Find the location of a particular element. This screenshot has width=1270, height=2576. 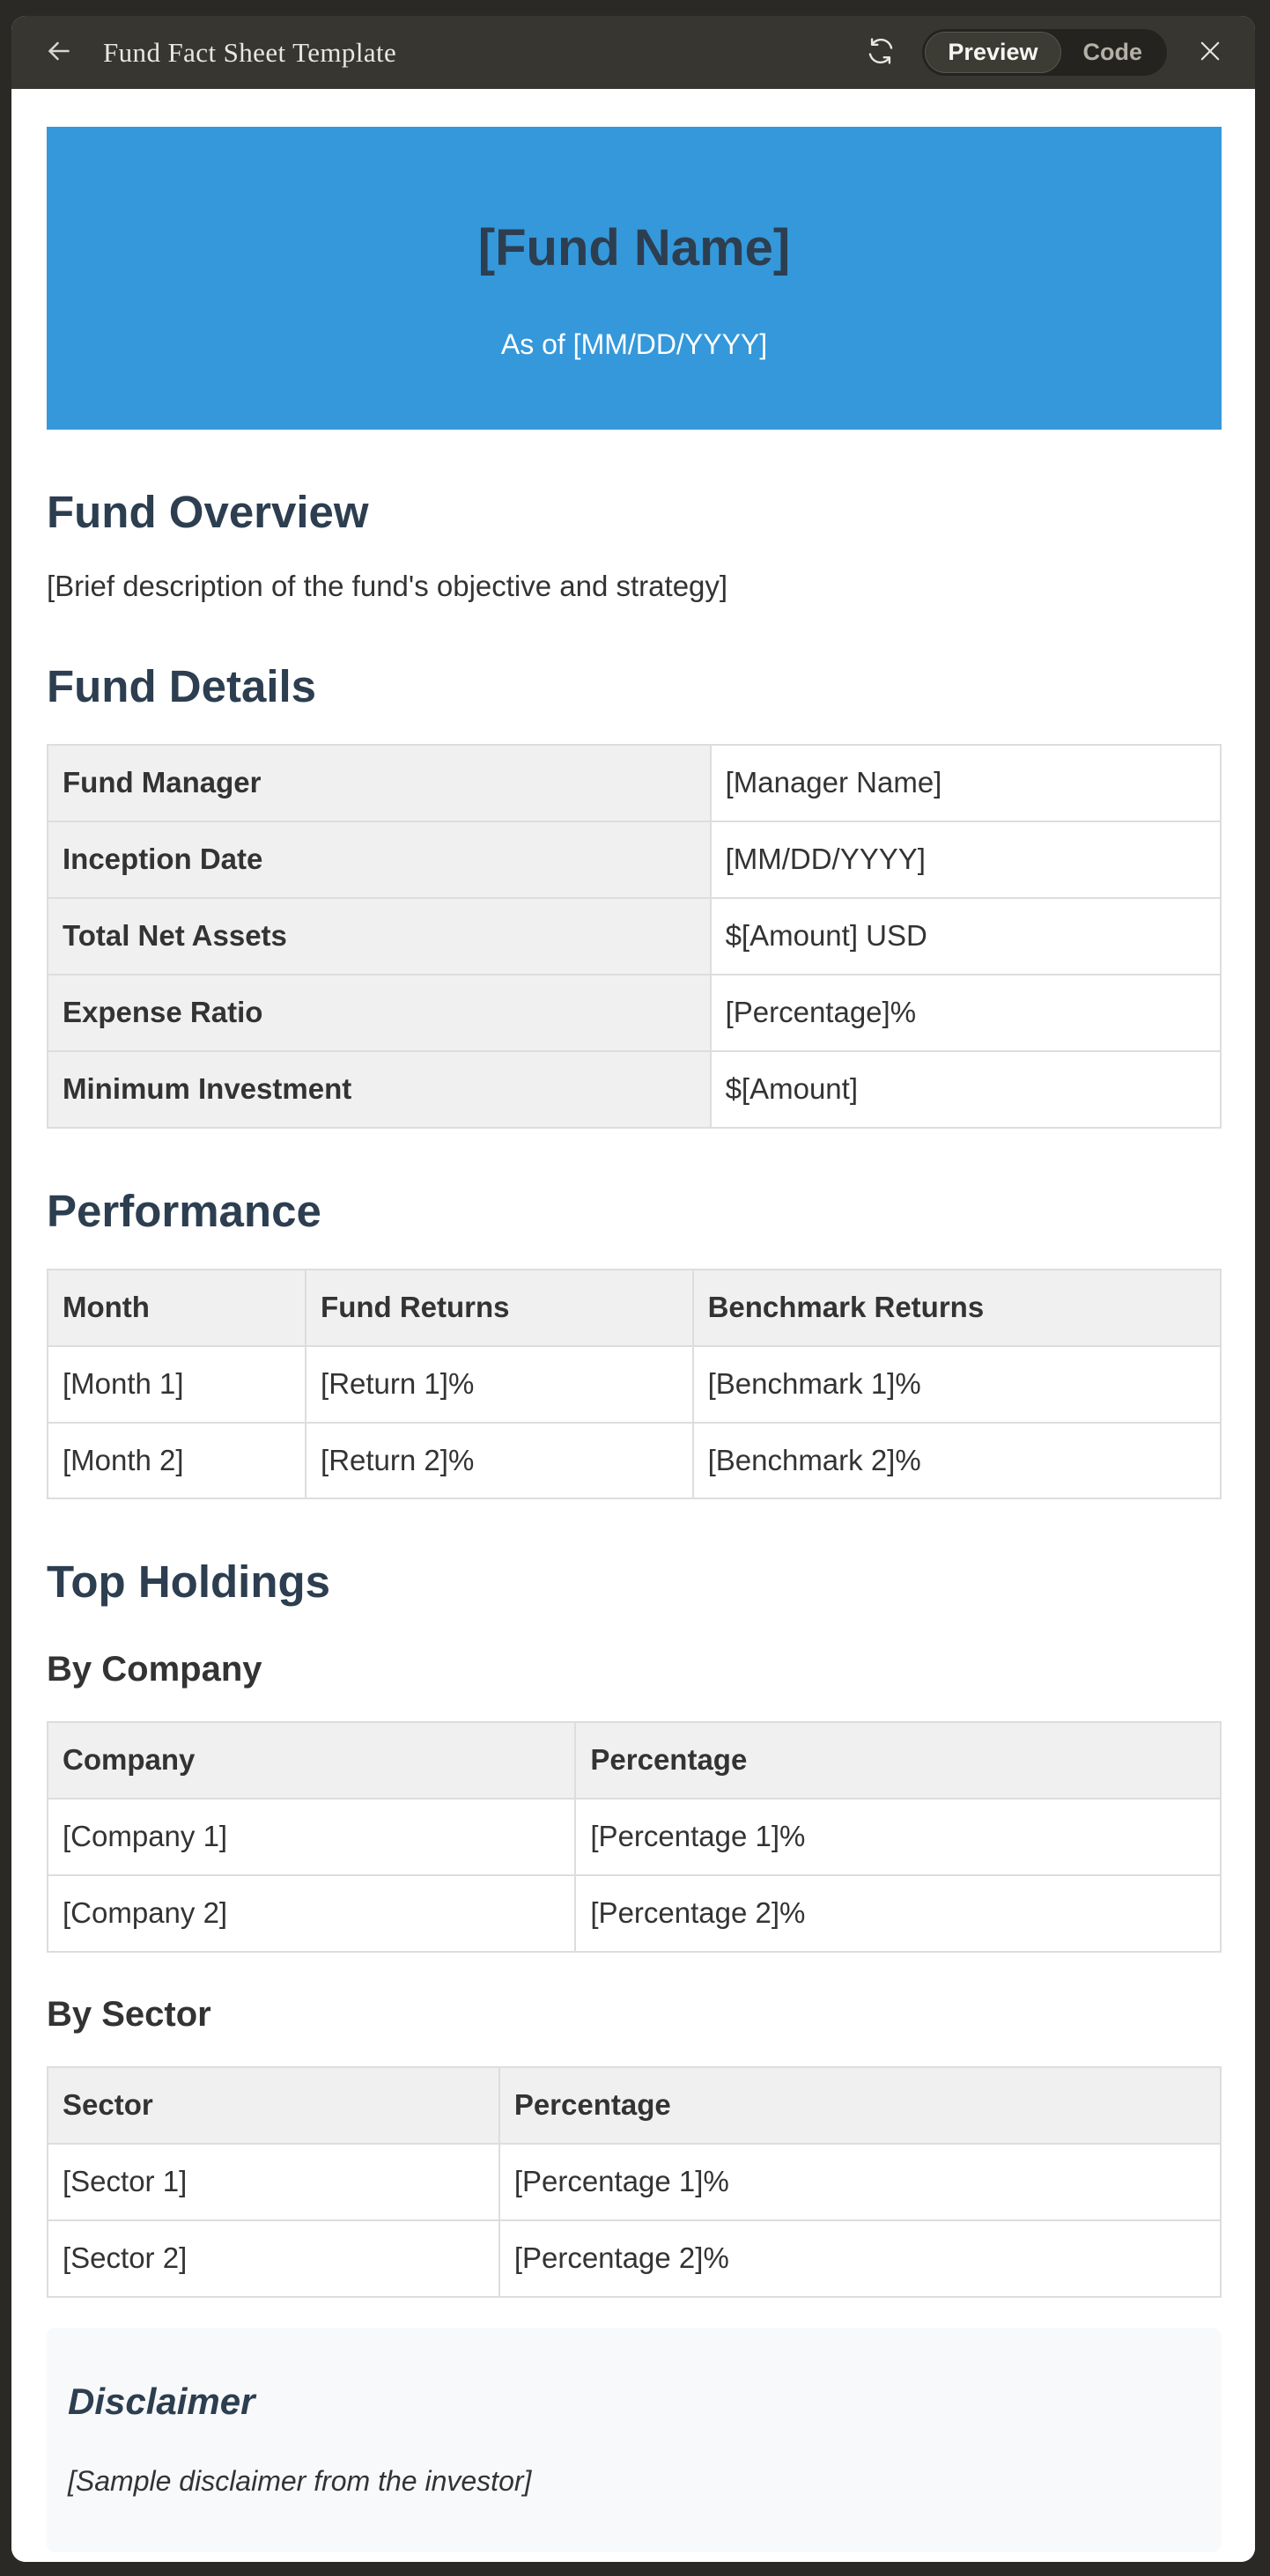

cell: [Benchmark 2]% is located at coordinates (957, 1460).